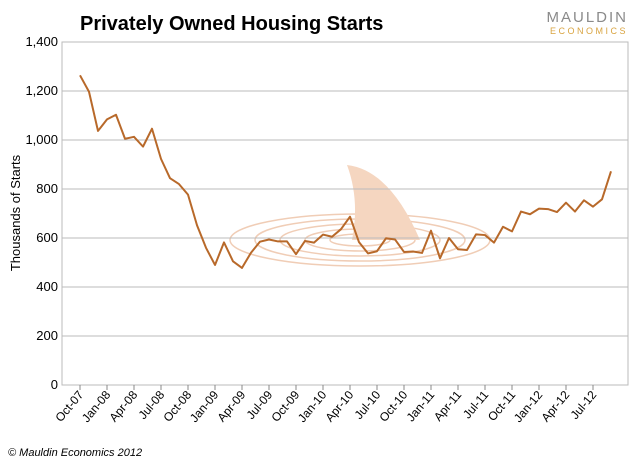 This screenshot has width=640, height=464. What do you see at coordinates (584, 405) in the screenshot?
I see `x-tick-label: Jul-12` at bounding box center [584, 405].